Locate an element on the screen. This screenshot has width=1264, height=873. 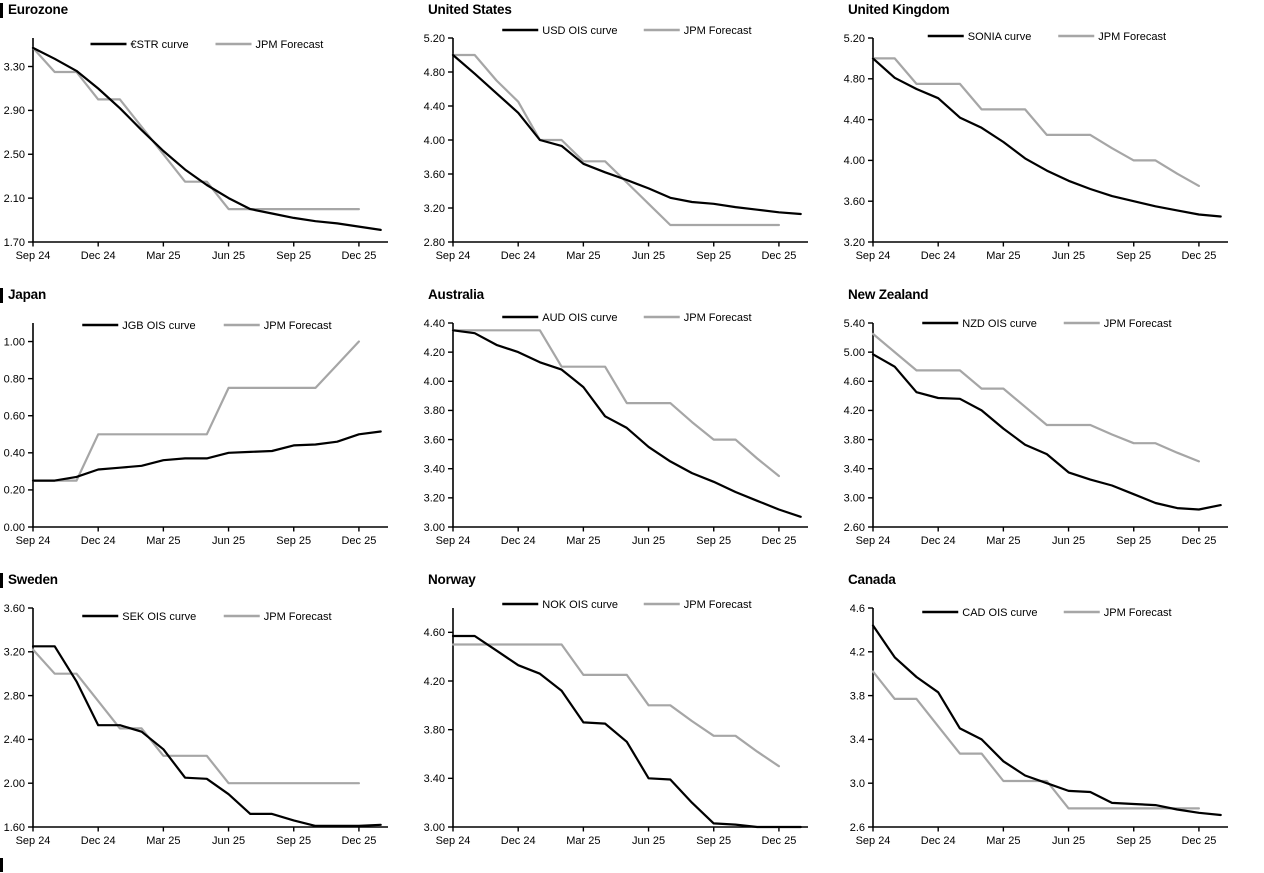
y-tick-label: 5.40 is located at coordinates (854, 324).